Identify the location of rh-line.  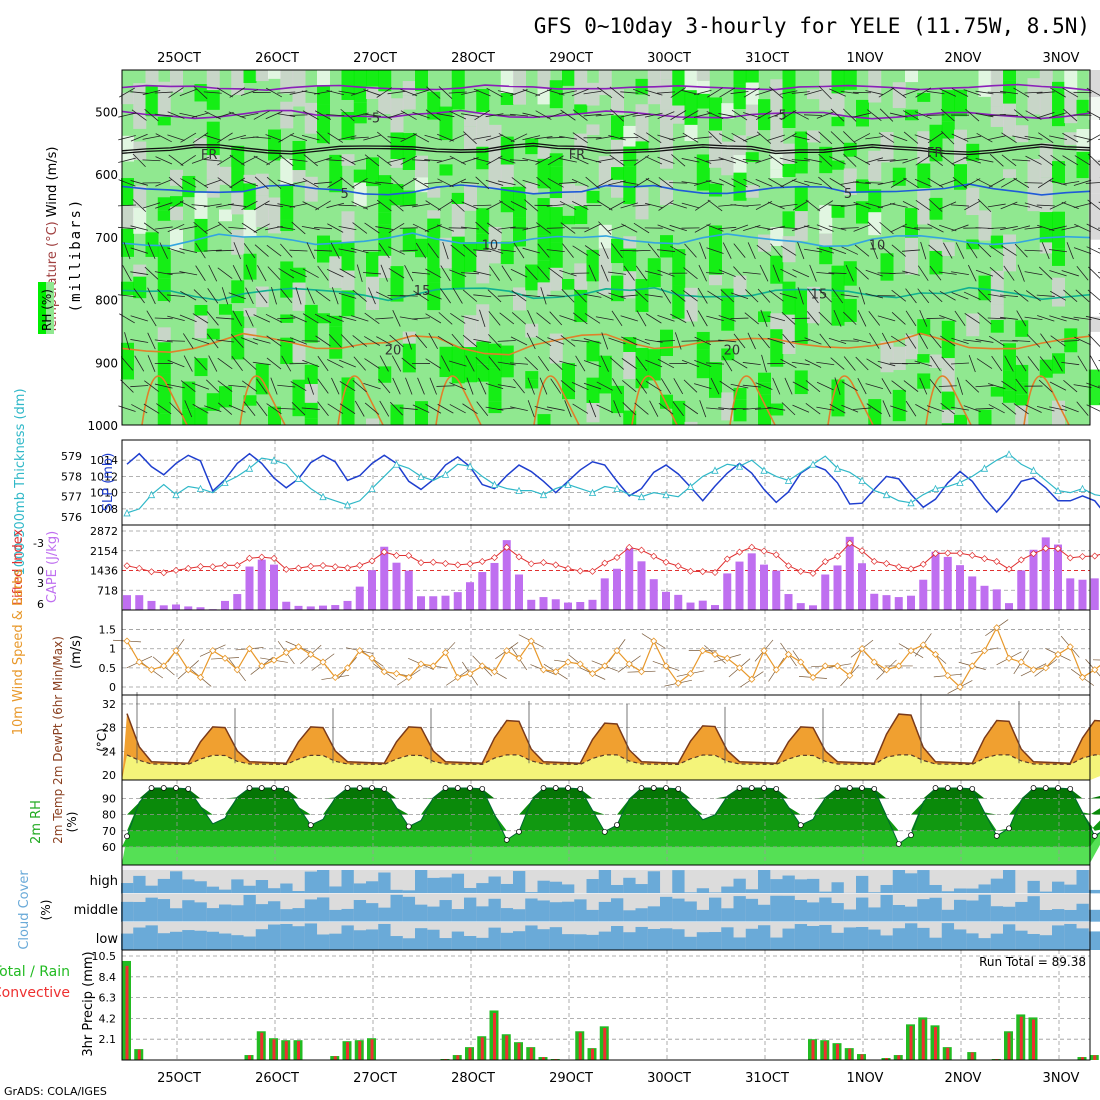
(613, 816).